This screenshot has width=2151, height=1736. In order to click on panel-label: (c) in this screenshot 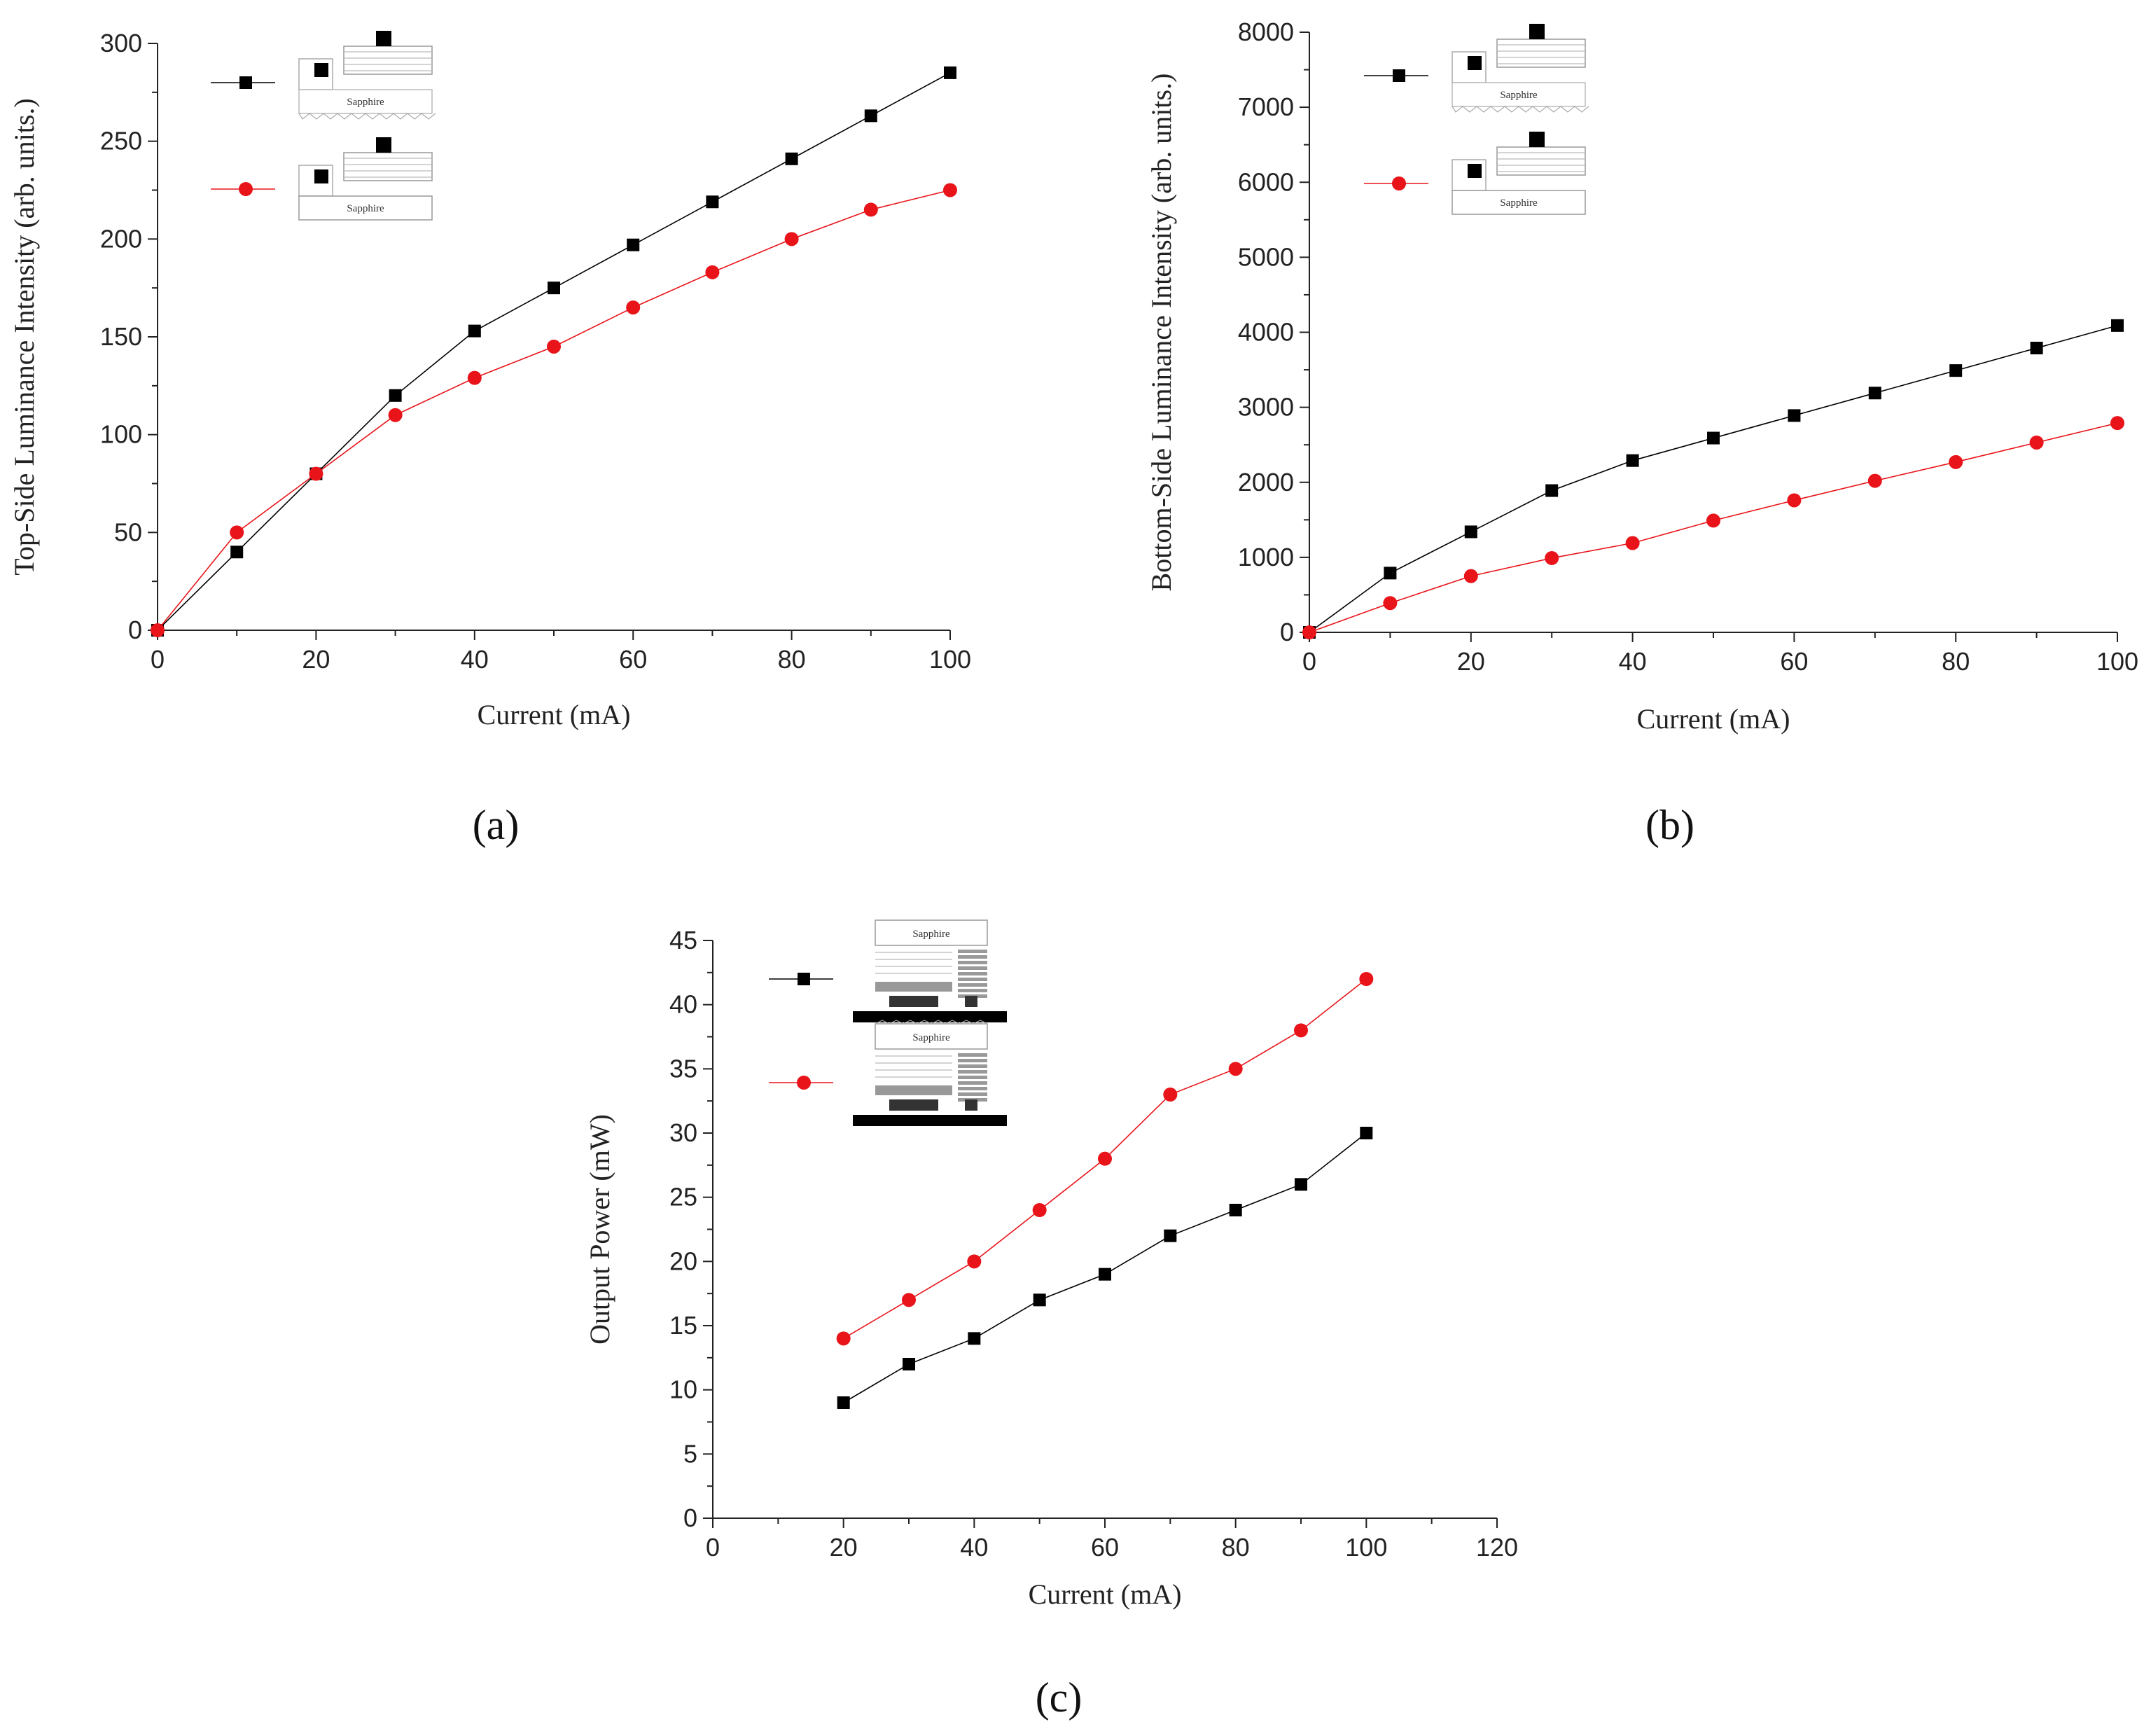, I will do `click(1059, 1698)`.